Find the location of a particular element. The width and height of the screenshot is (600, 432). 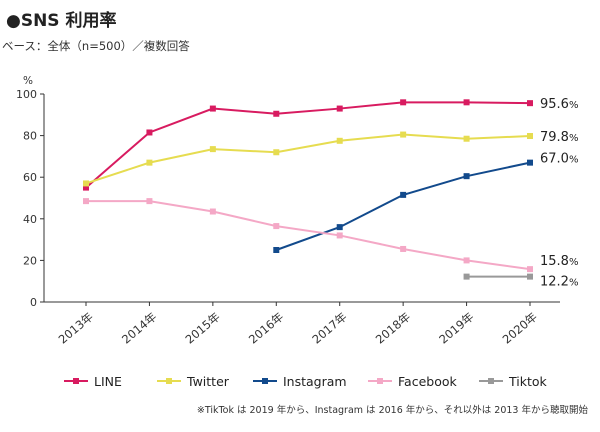

y-tick-label: 0 is located at coordinates (33, 302).